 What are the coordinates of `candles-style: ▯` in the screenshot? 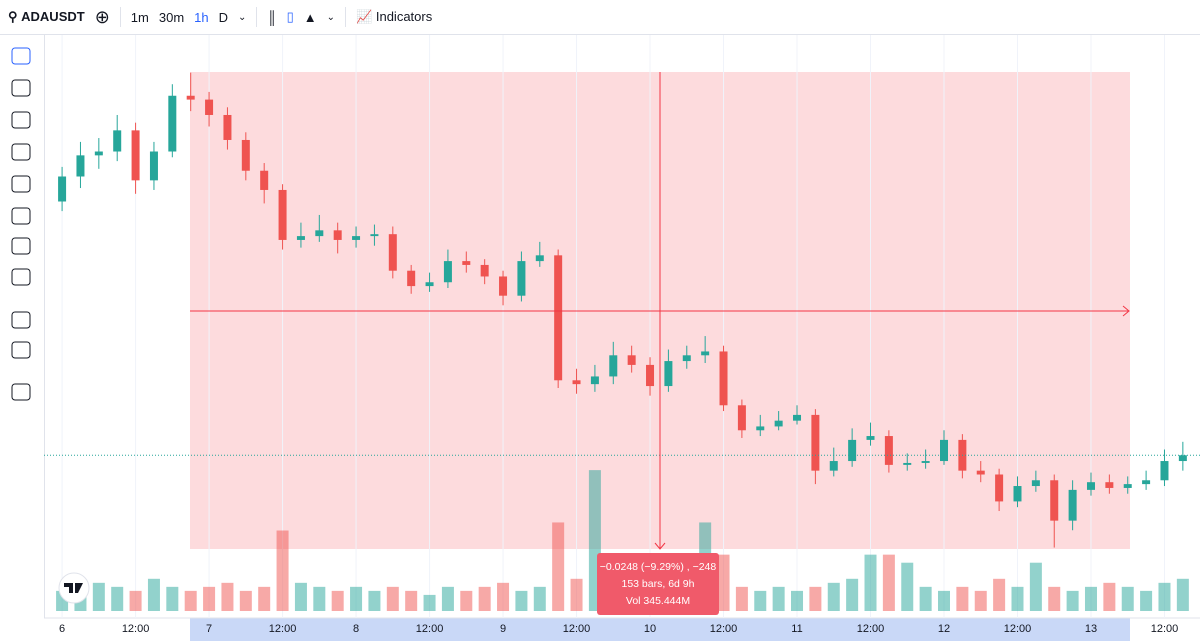 It's located at (290, 16).